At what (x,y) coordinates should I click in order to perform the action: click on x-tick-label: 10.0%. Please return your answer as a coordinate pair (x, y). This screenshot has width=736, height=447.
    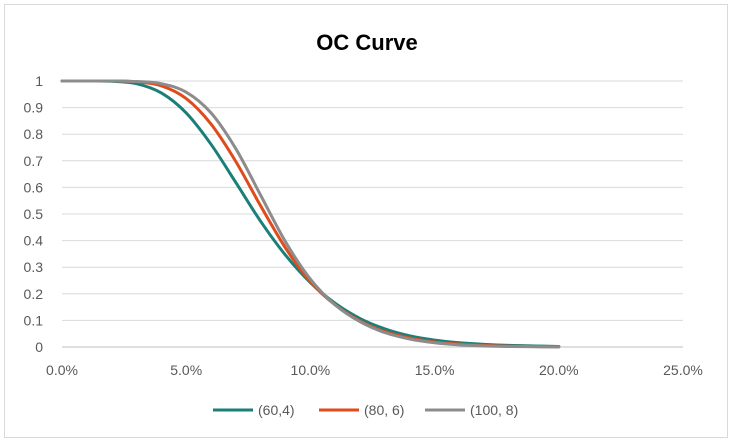
    Looking at the image, I should click on (311, 370).